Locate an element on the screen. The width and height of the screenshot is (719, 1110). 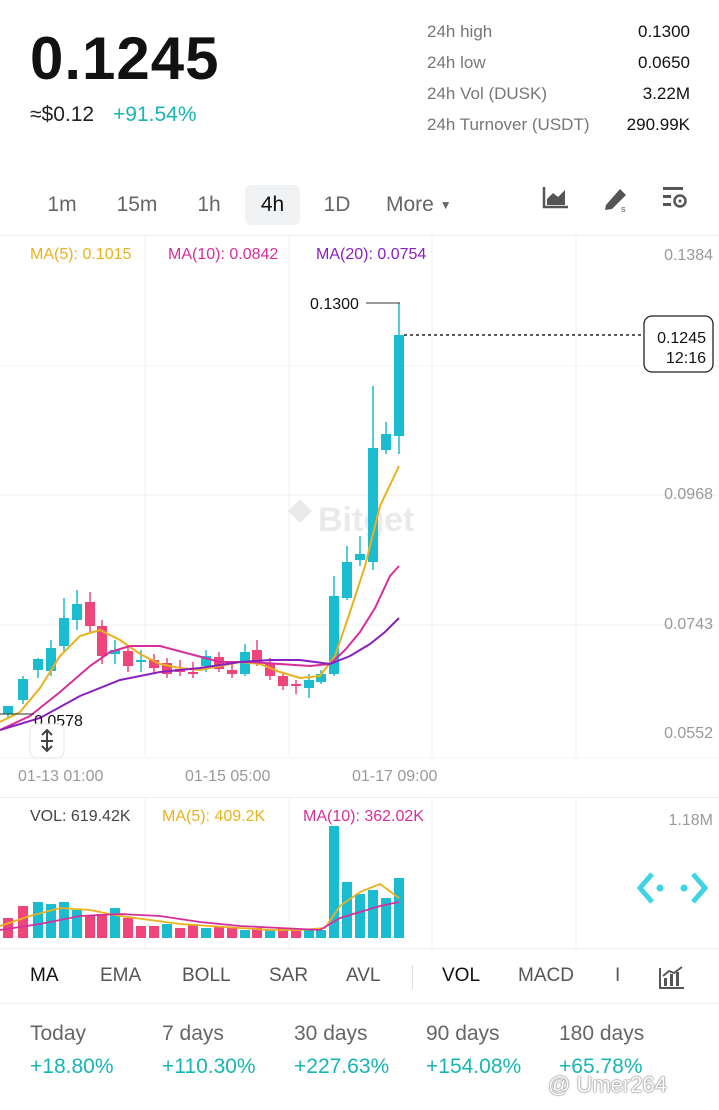
ma10-line is located at coordinates (200, 648).